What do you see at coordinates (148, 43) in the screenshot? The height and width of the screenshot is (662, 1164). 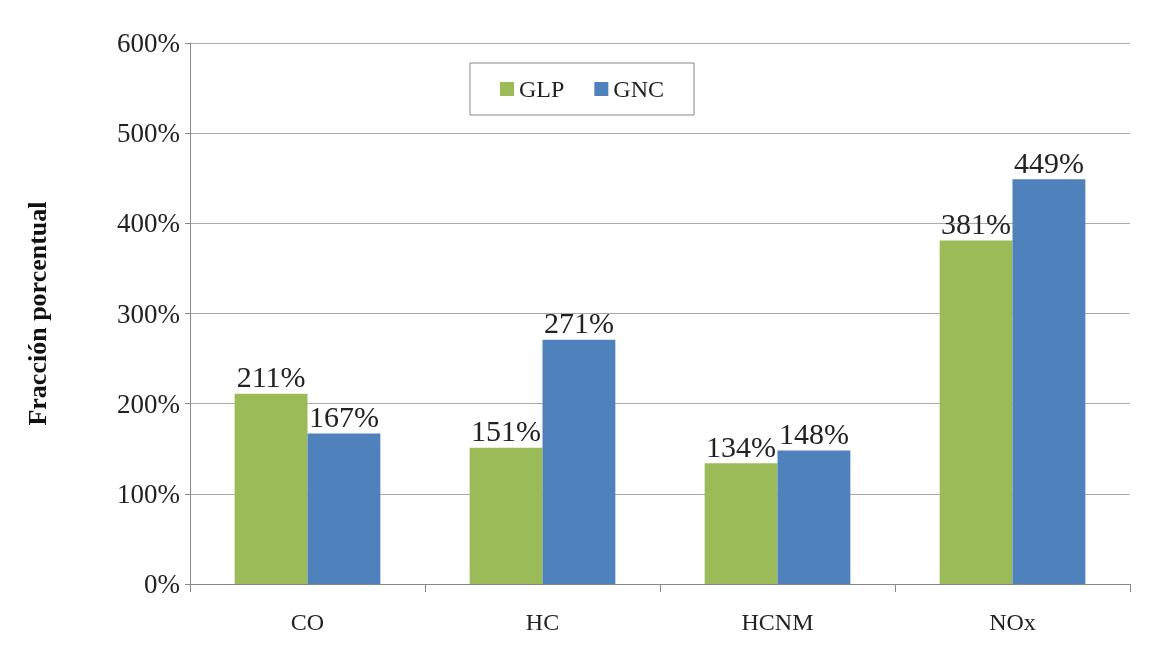 I see `y-tick-label: 600%` at bounding box center [148, 43].